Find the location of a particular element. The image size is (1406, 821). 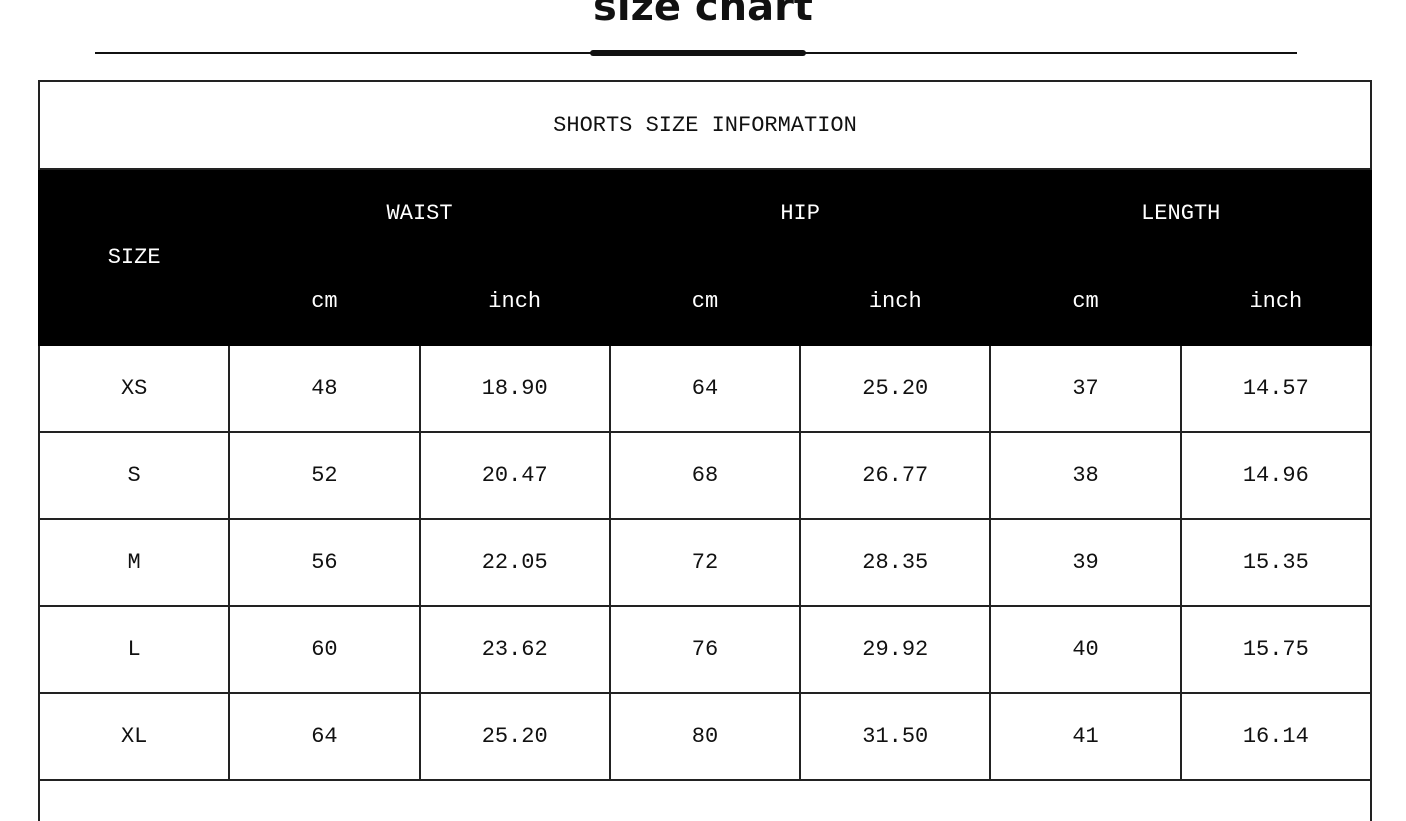

size-header: SIZE is located at coordinates (134, 257).